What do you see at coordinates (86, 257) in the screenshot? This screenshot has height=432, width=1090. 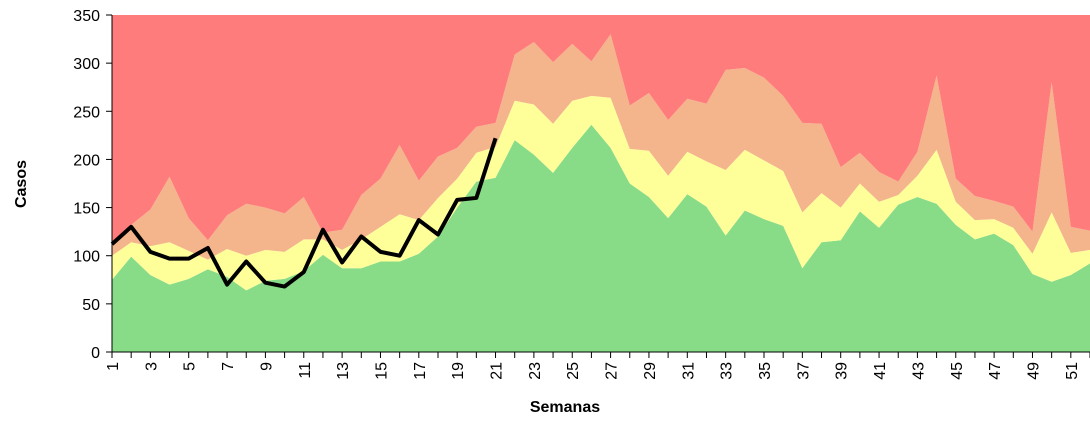 I see `y-tick-label: 100` at bounding box center [86, 257].